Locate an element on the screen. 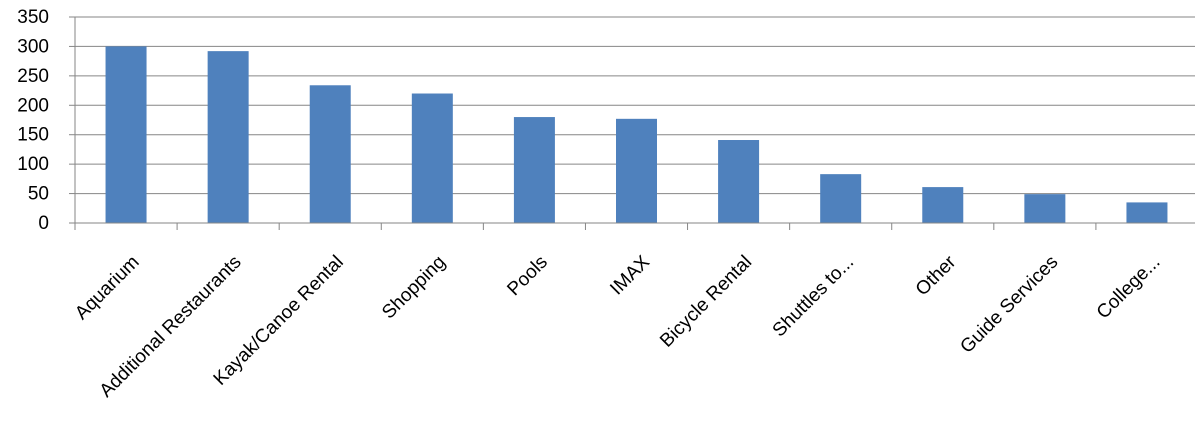  y-tick-label: 250 is located at coordinates (33, 76).